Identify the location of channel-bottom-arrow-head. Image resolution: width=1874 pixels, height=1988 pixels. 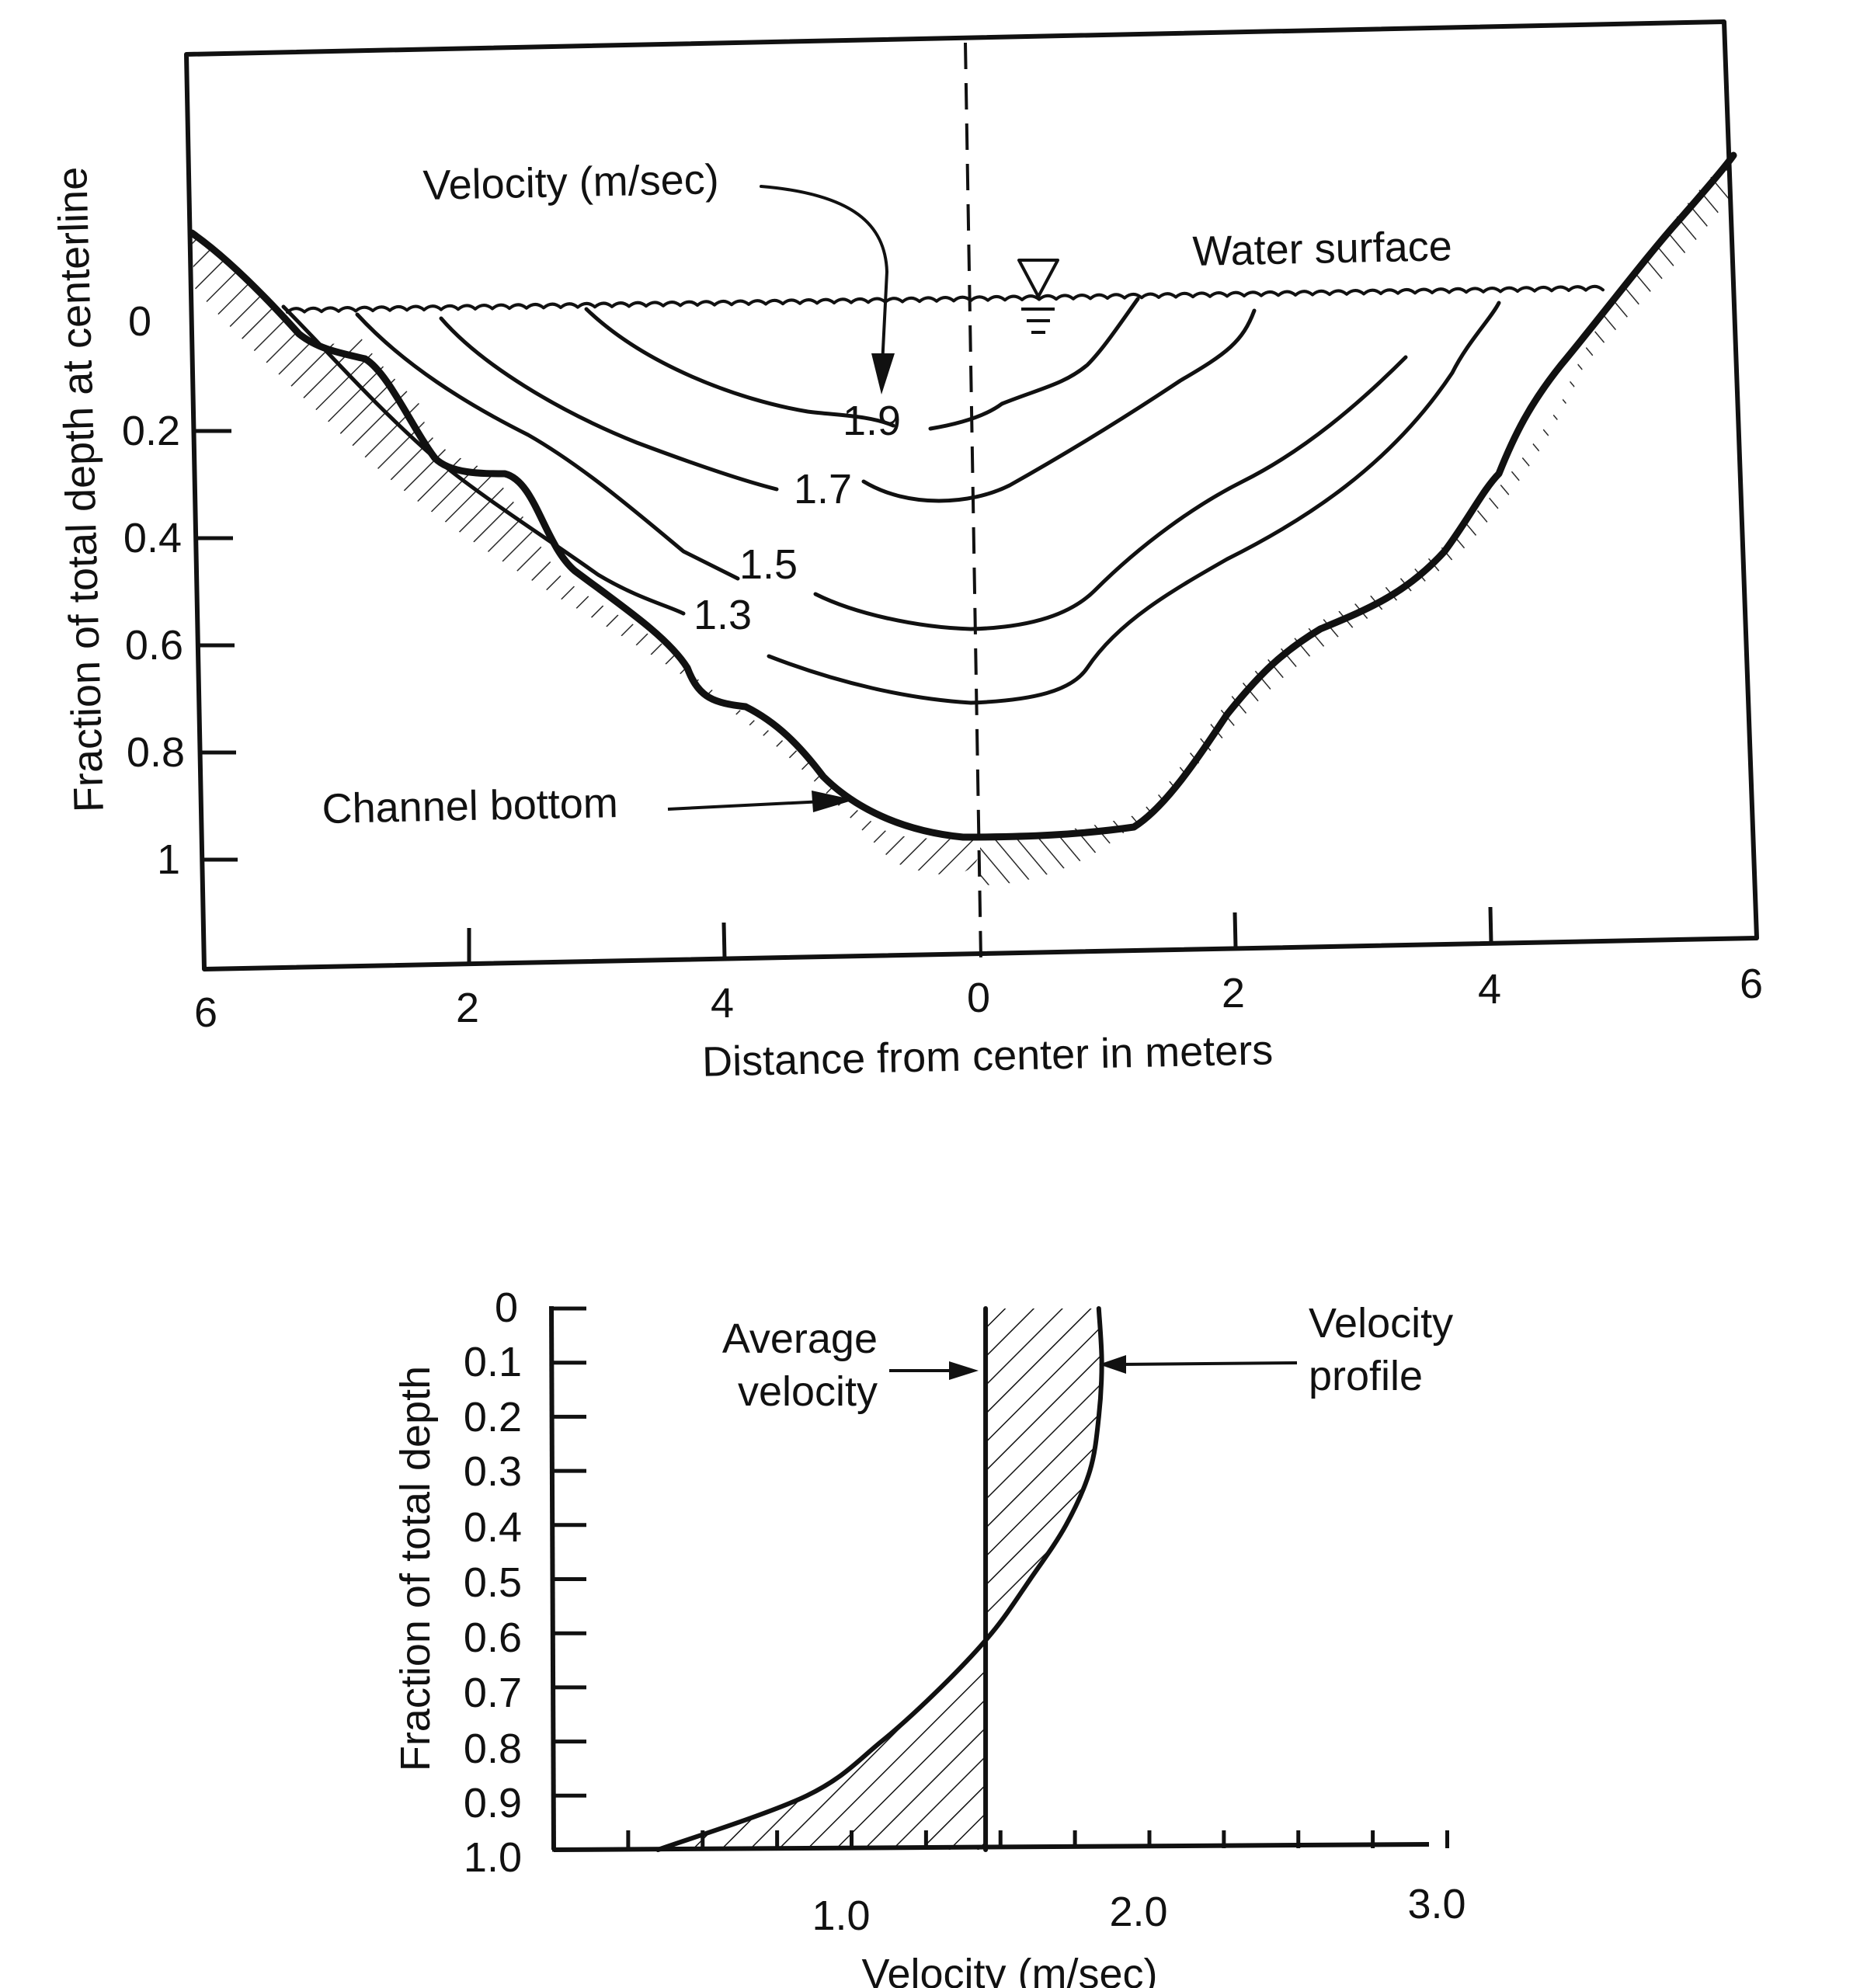
(833, 801).